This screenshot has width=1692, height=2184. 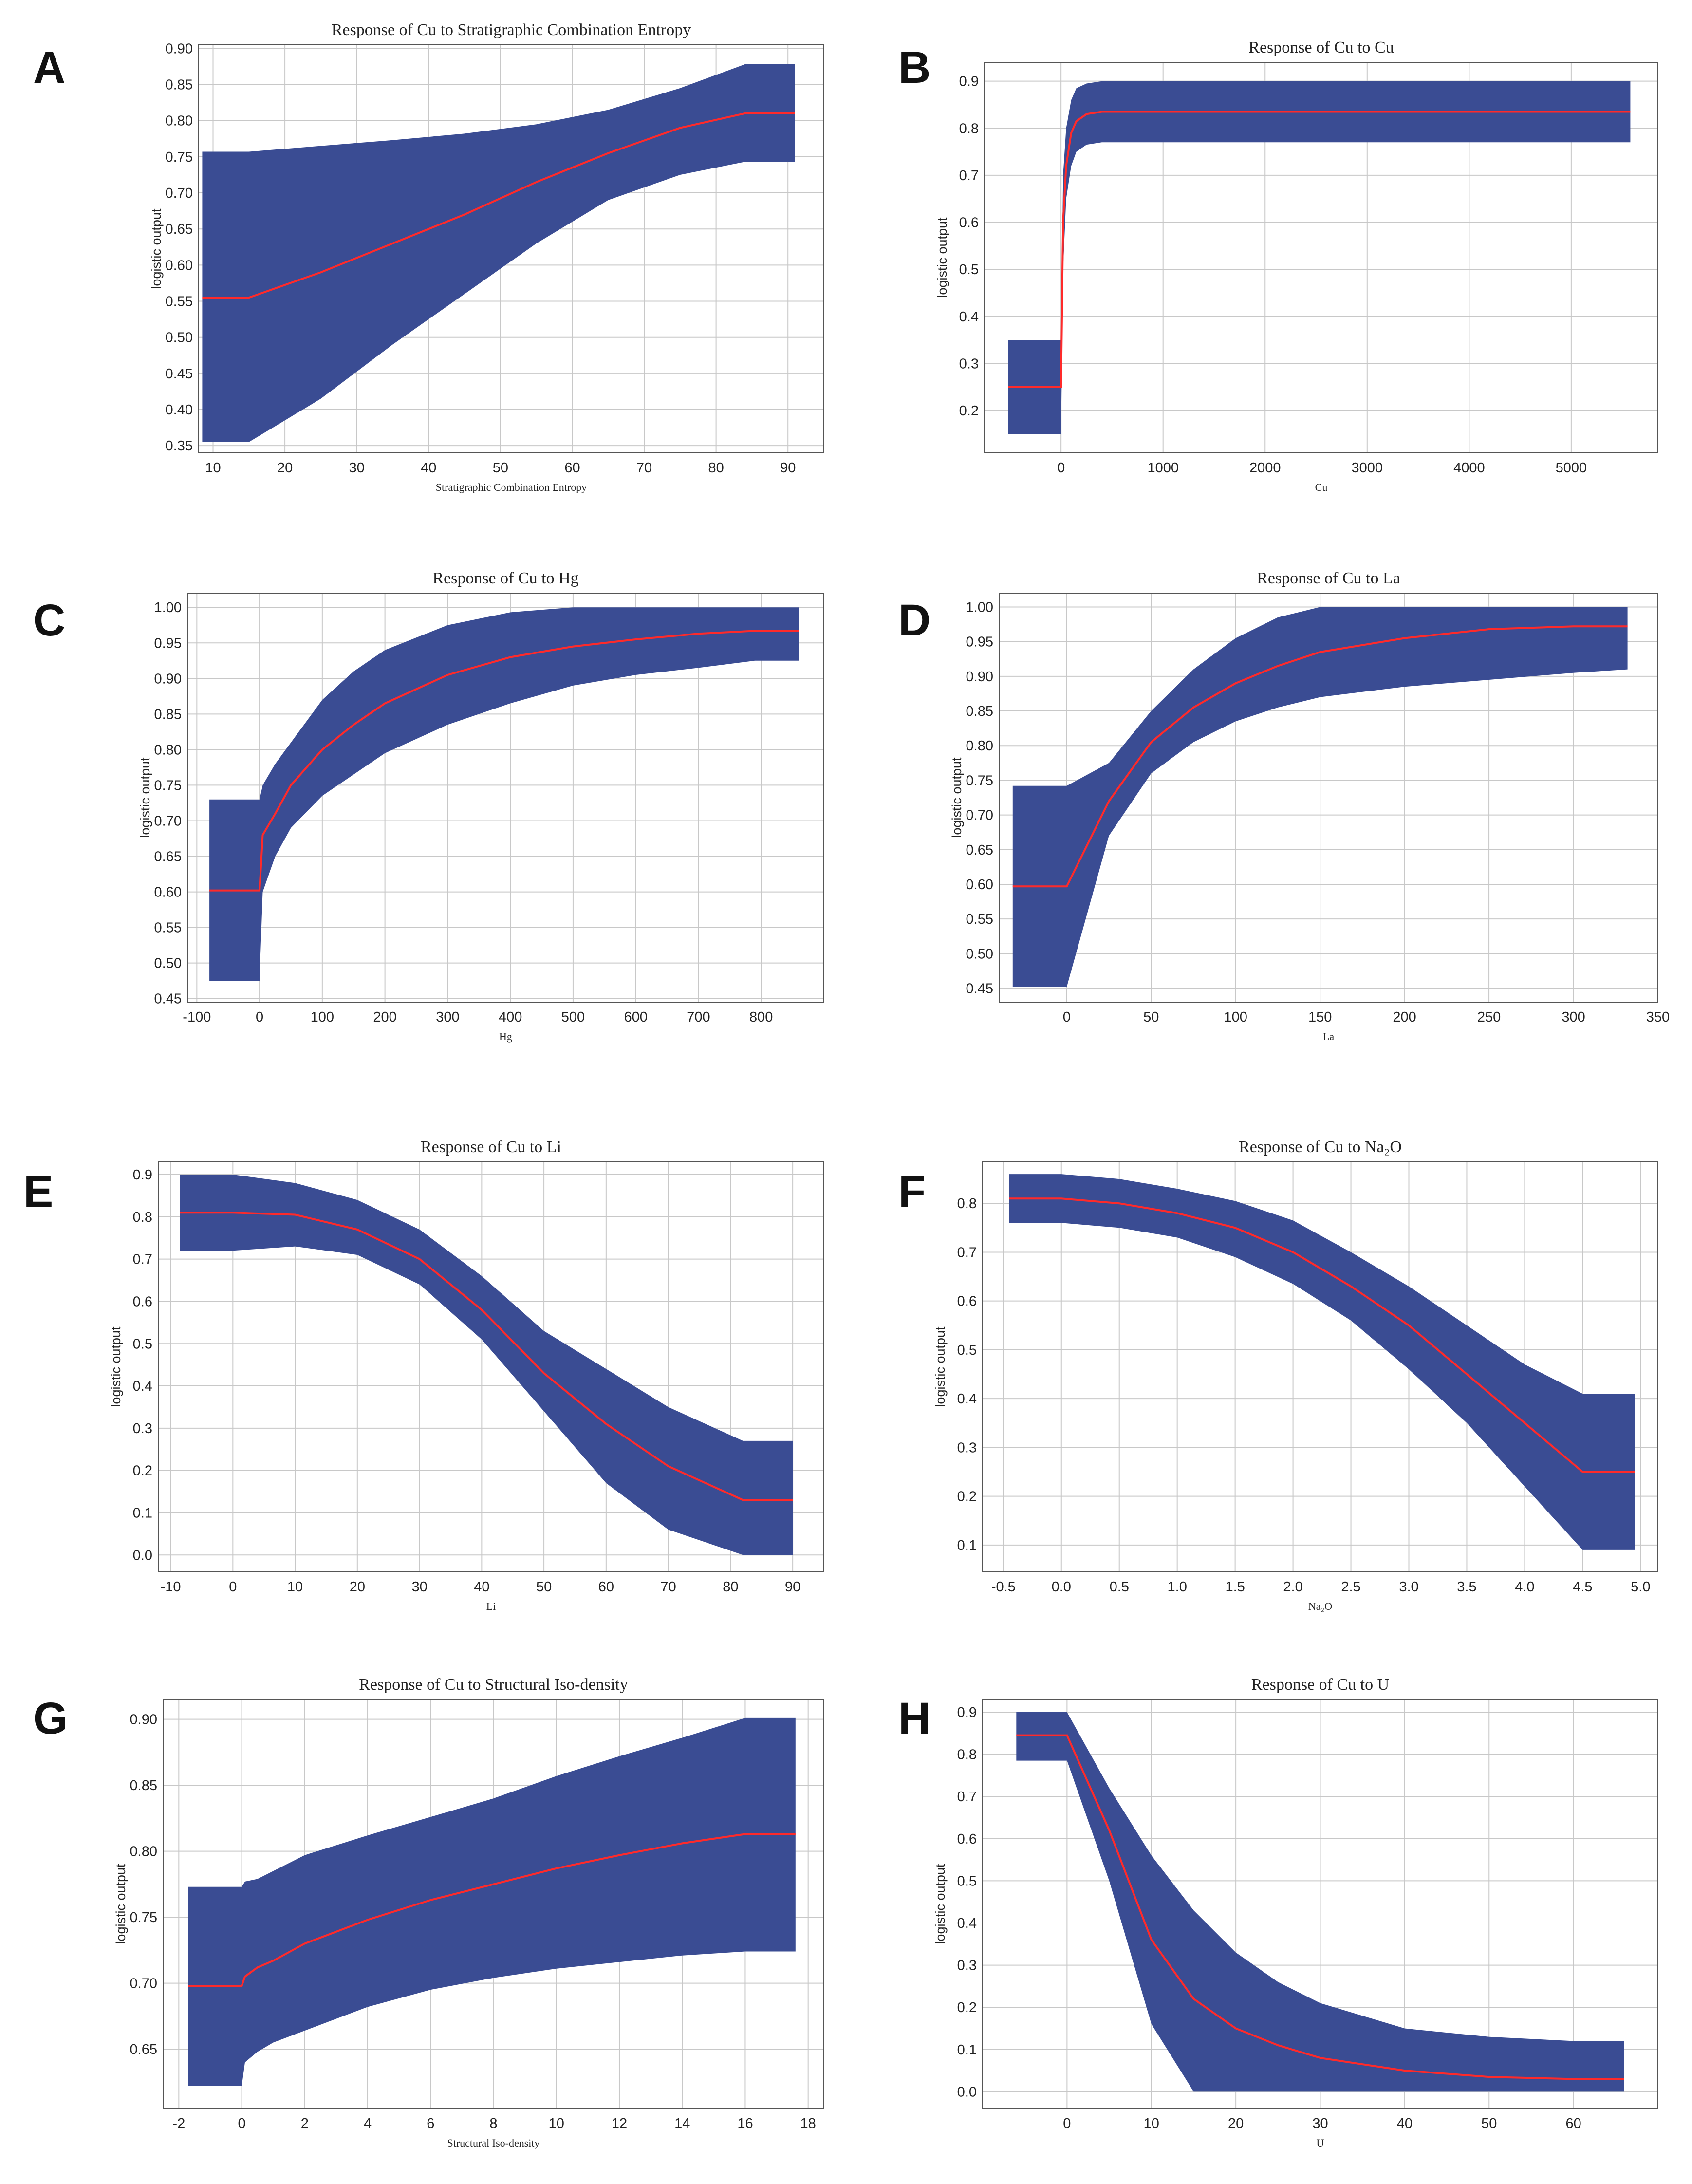 I want to click on panel-c-y-tick-label: 0.80, so click(x=168, y=750).